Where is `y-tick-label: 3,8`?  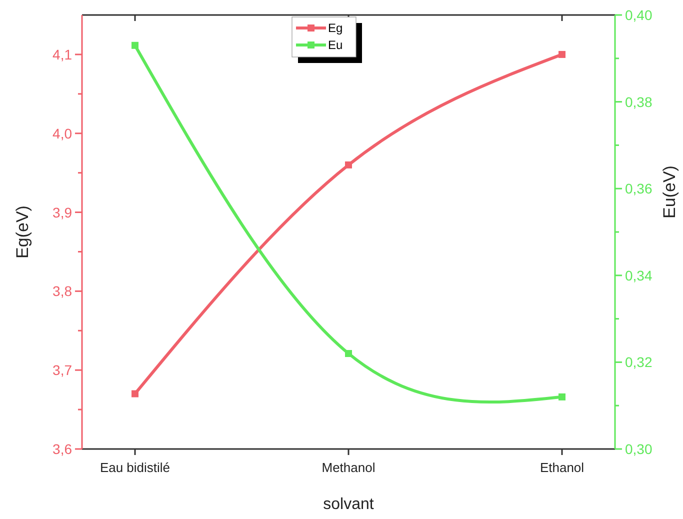 y-tick-label: 3,8 is located at coordinates (62, 291).